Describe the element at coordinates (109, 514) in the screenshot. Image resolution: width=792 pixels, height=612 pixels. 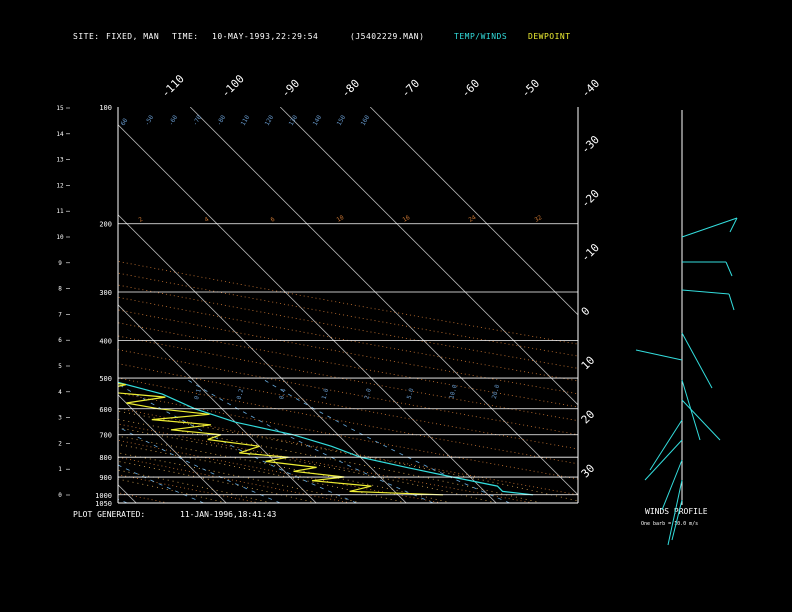
I see `plot-generated-label: PLOT GENERATED:` at that location.